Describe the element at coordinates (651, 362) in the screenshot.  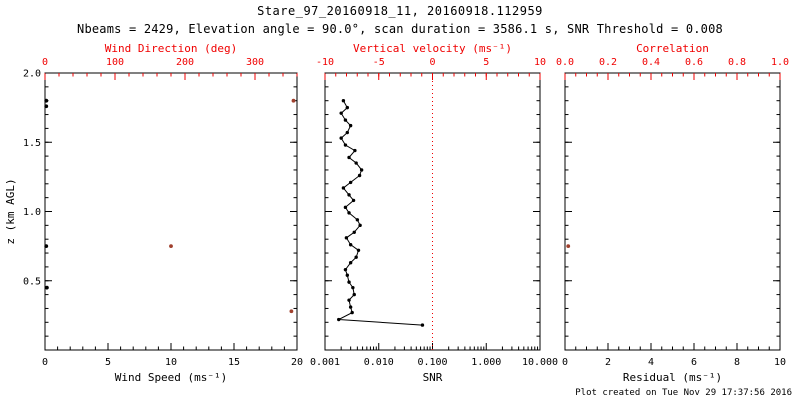
I see `x-tick-label: 4` at that location.